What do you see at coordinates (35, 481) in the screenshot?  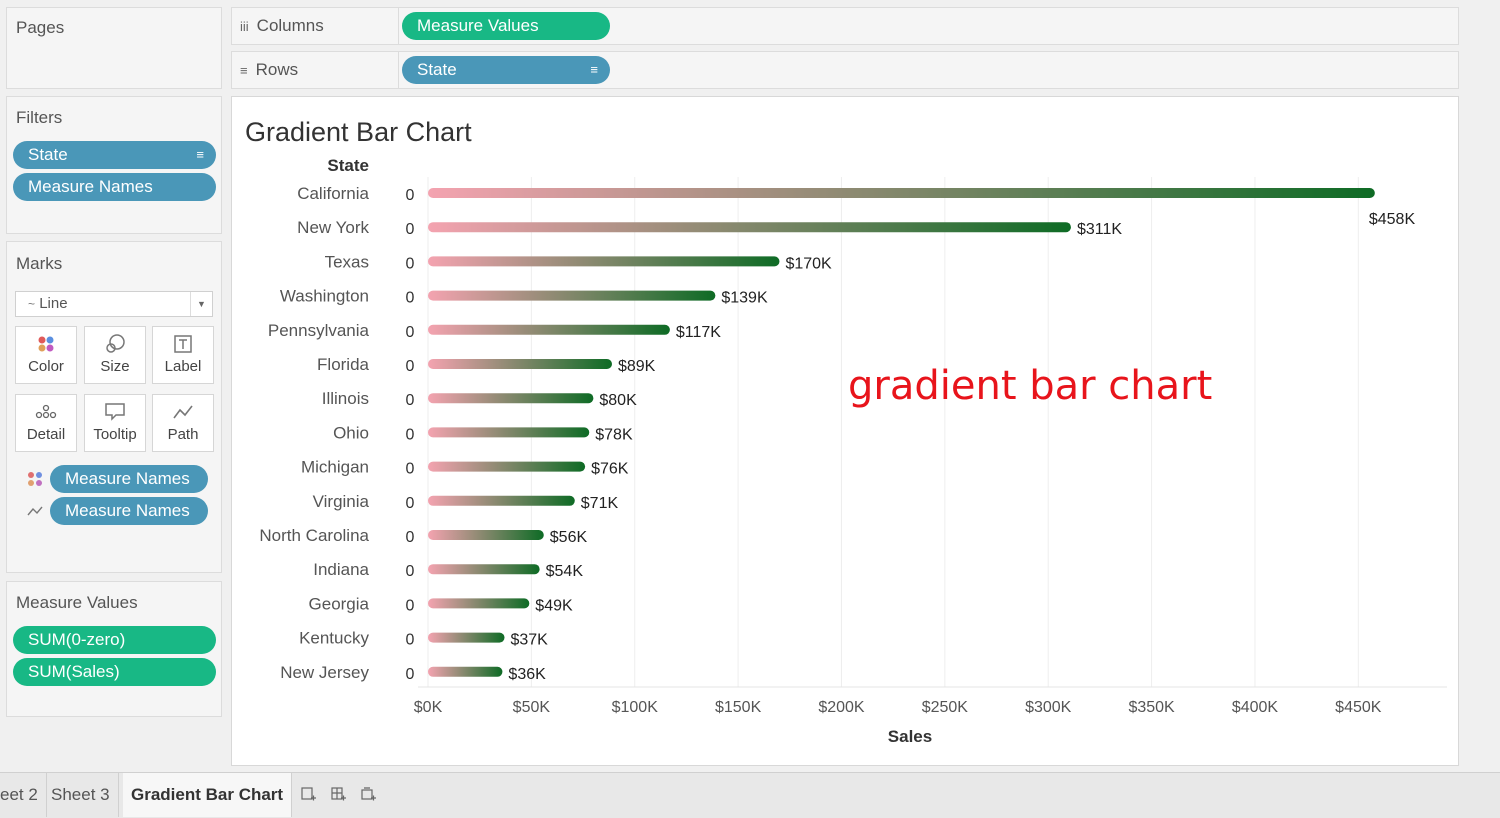 I see `color-dots-icon` at bounding box center [35, 481].